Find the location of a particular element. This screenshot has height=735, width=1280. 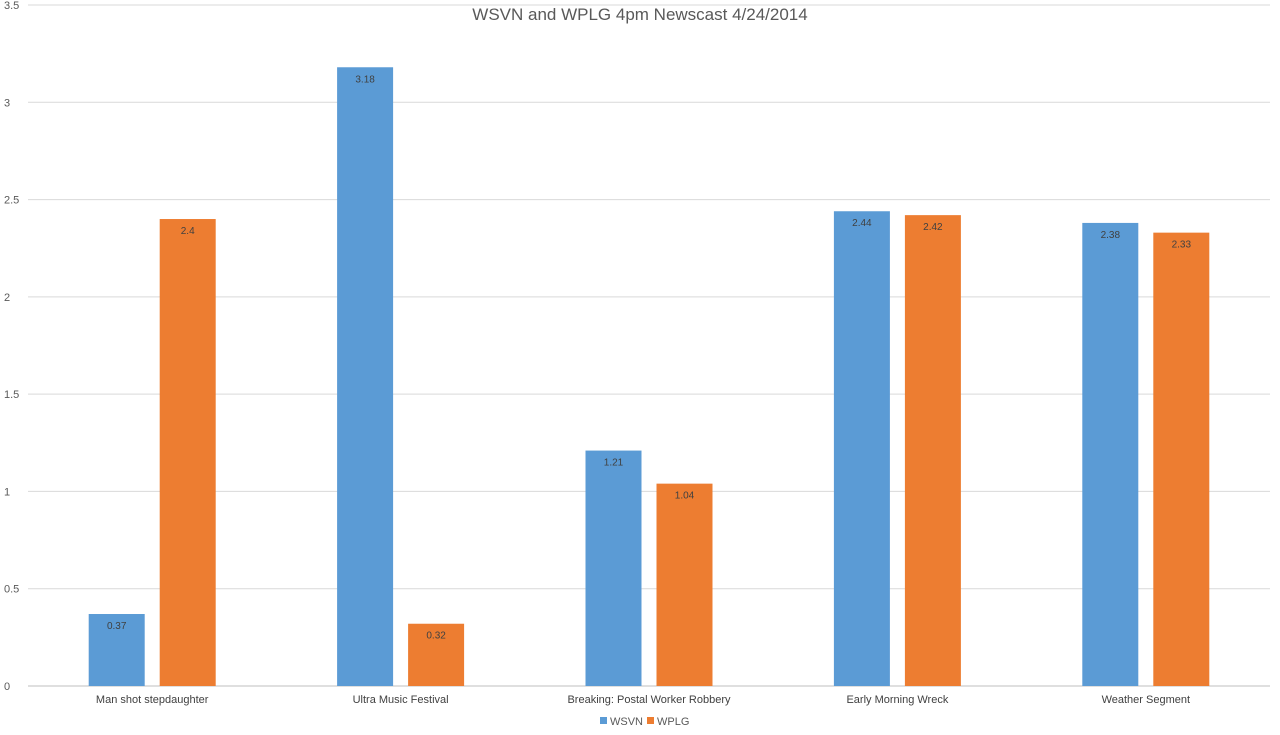

x-category-label: Weather Segment is located at coordinates (1146, 700).